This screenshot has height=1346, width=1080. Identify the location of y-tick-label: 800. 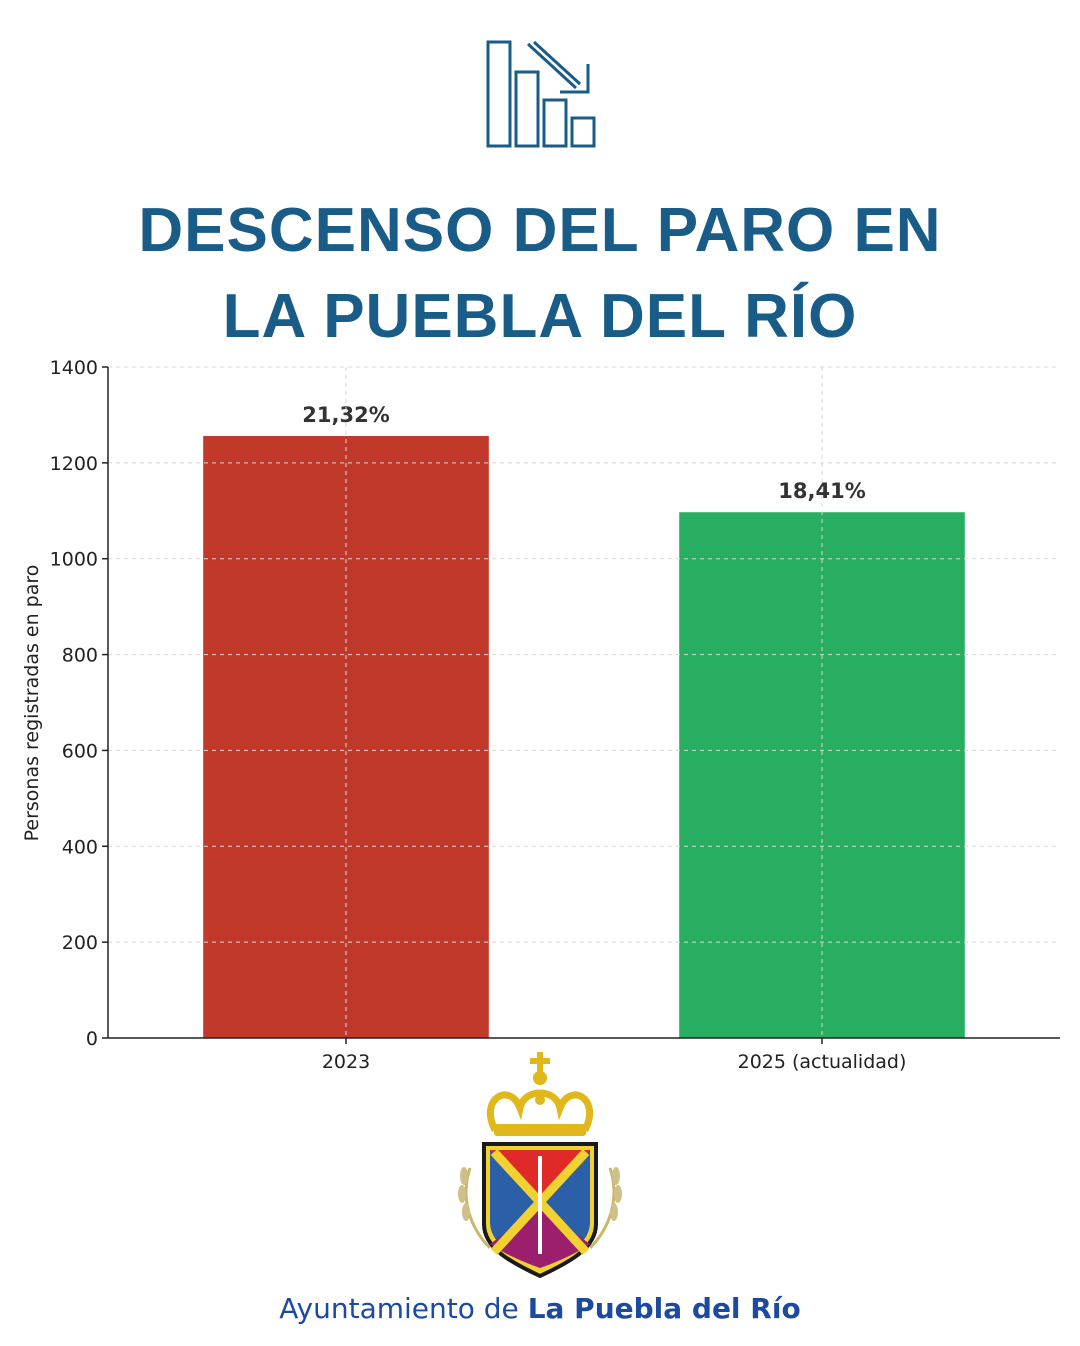
(80, 656).